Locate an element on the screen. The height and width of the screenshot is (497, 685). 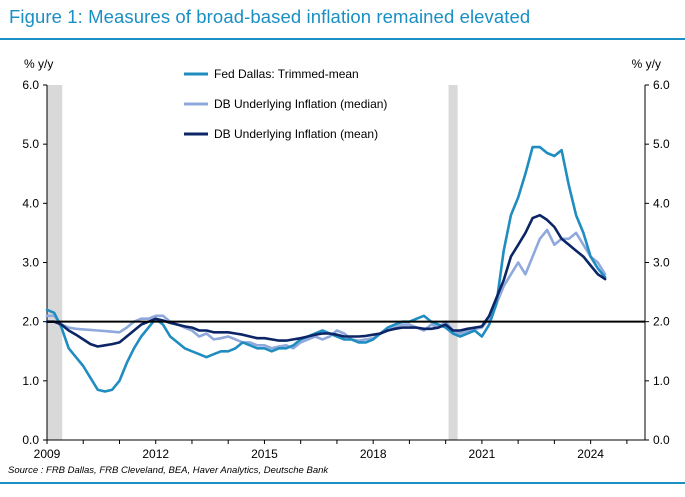
y-tick-label-left: 6.0 is located at coordinates (30, 85).